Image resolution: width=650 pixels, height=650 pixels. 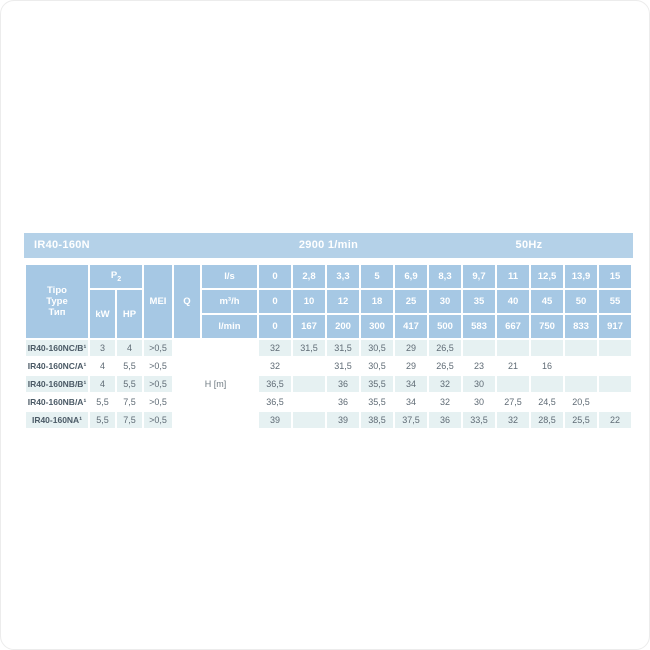 What do you see at coordinates (102, 366) in the screenshot?
I see `kw-cell: 4` at bounding box center [102, 366].